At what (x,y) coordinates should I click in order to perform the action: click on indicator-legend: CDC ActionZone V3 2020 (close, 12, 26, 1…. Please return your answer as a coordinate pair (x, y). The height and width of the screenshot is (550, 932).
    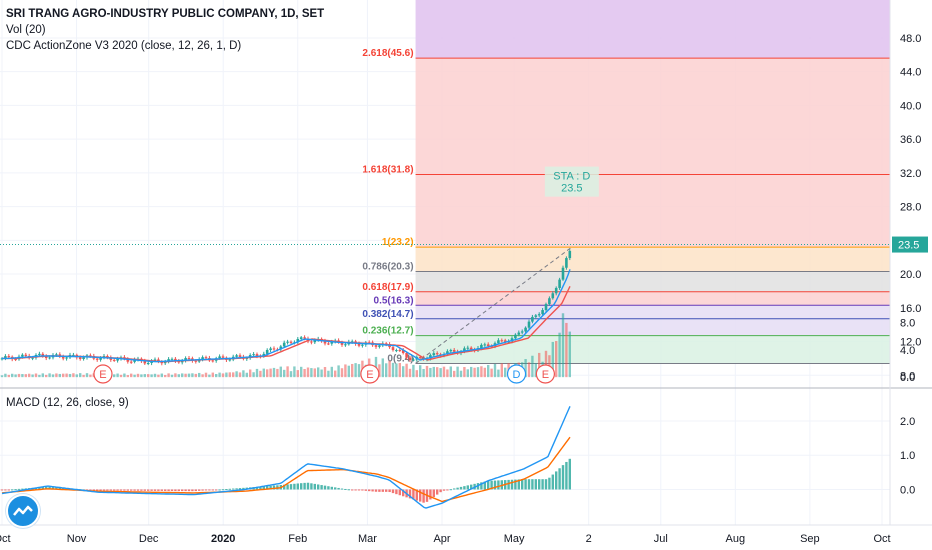
    Looking at the image, I should click on (124, 46).